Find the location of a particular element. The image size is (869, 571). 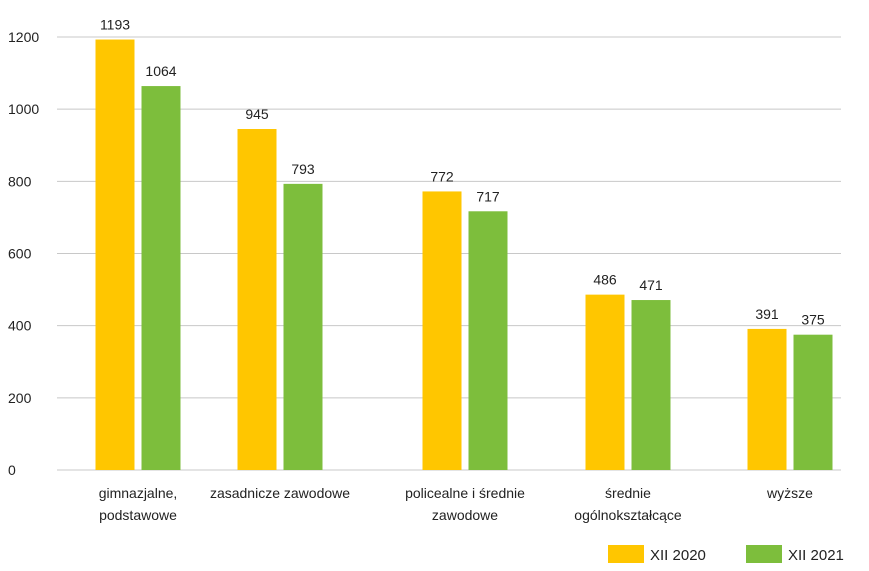

y-tick-label: 1200 is located at coordinates (23, 37).